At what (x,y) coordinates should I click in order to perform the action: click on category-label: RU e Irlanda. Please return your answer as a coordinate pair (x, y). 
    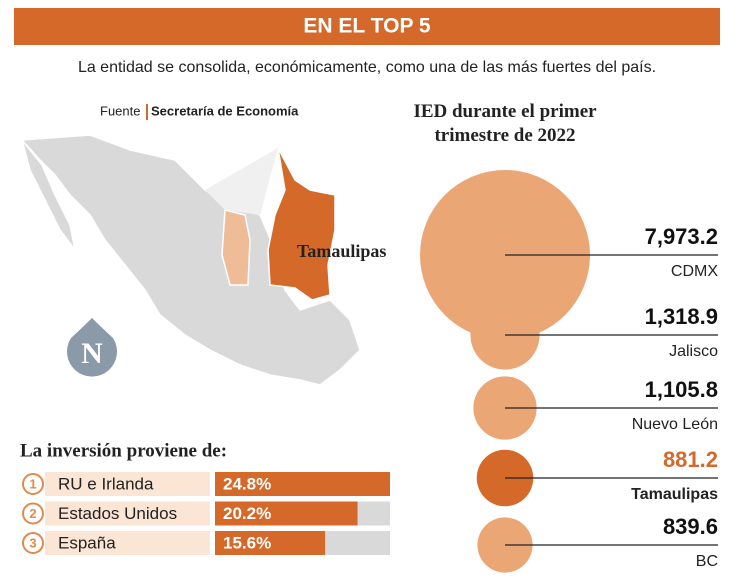
    Looking at the image, I should click on (106, 483).